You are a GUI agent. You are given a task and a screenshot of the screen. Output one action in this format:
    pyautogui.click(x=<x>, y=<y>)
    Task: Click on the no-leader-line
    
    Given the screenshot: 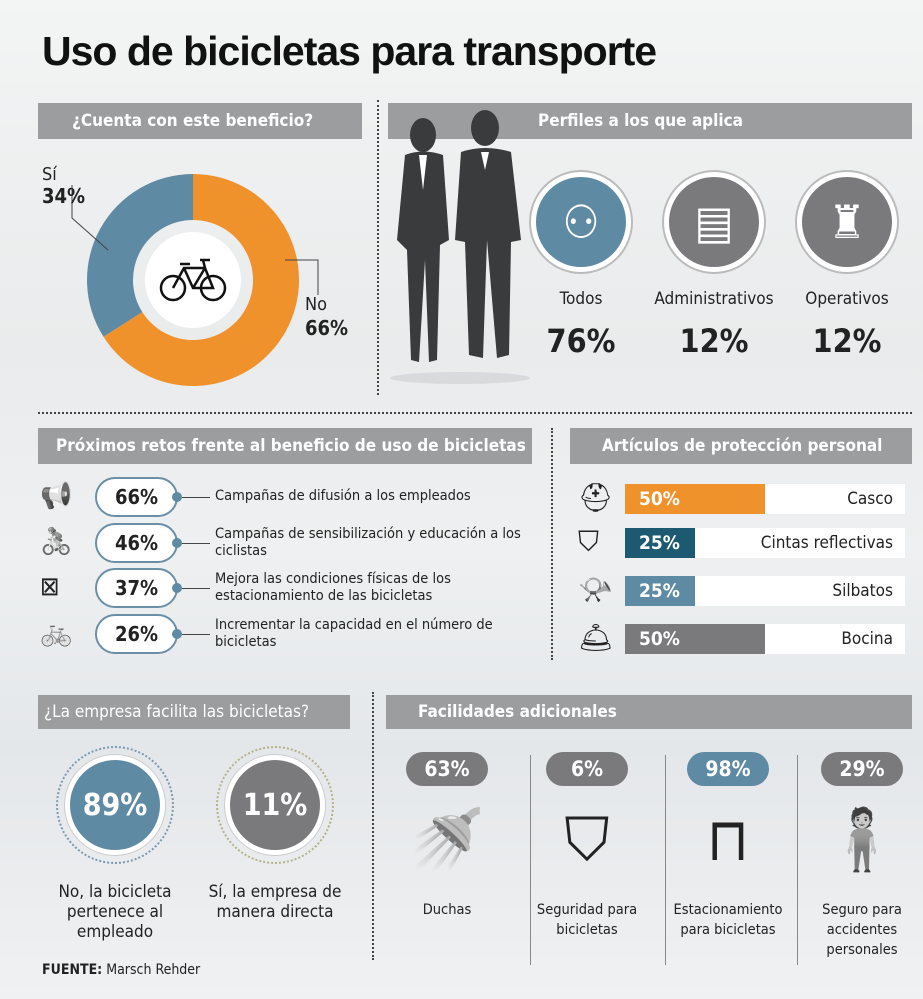 What is the action you would take?
    pyautogui.click(x=302, y=277)
    